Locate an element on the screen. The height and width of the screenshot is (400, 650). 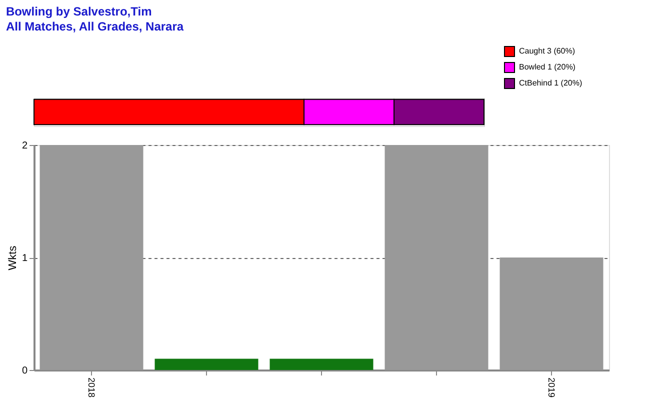
x-tick-label: 2019 is located at coordinates (551, 388).